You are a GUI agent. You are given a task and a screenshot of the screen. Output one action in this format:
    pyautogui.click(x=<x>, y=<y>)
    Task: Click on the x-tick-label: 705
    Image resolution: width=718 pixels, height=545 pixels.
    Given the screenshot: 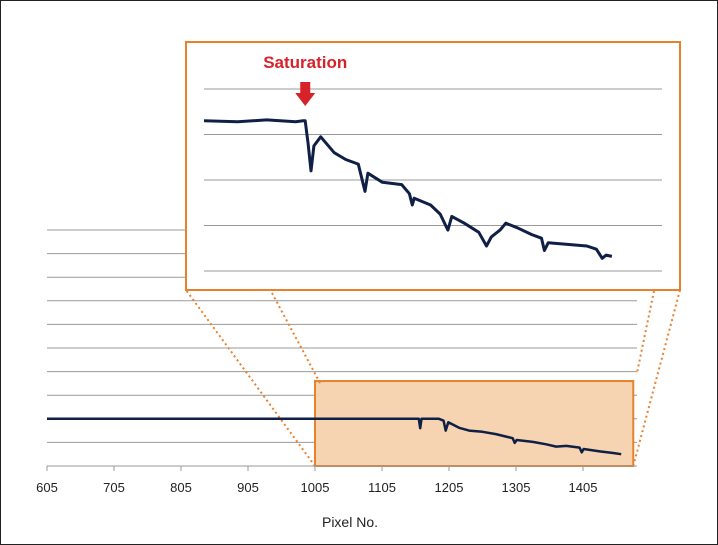 What is the action you would take?
    pyautogui.click(x=114, y=487)
    